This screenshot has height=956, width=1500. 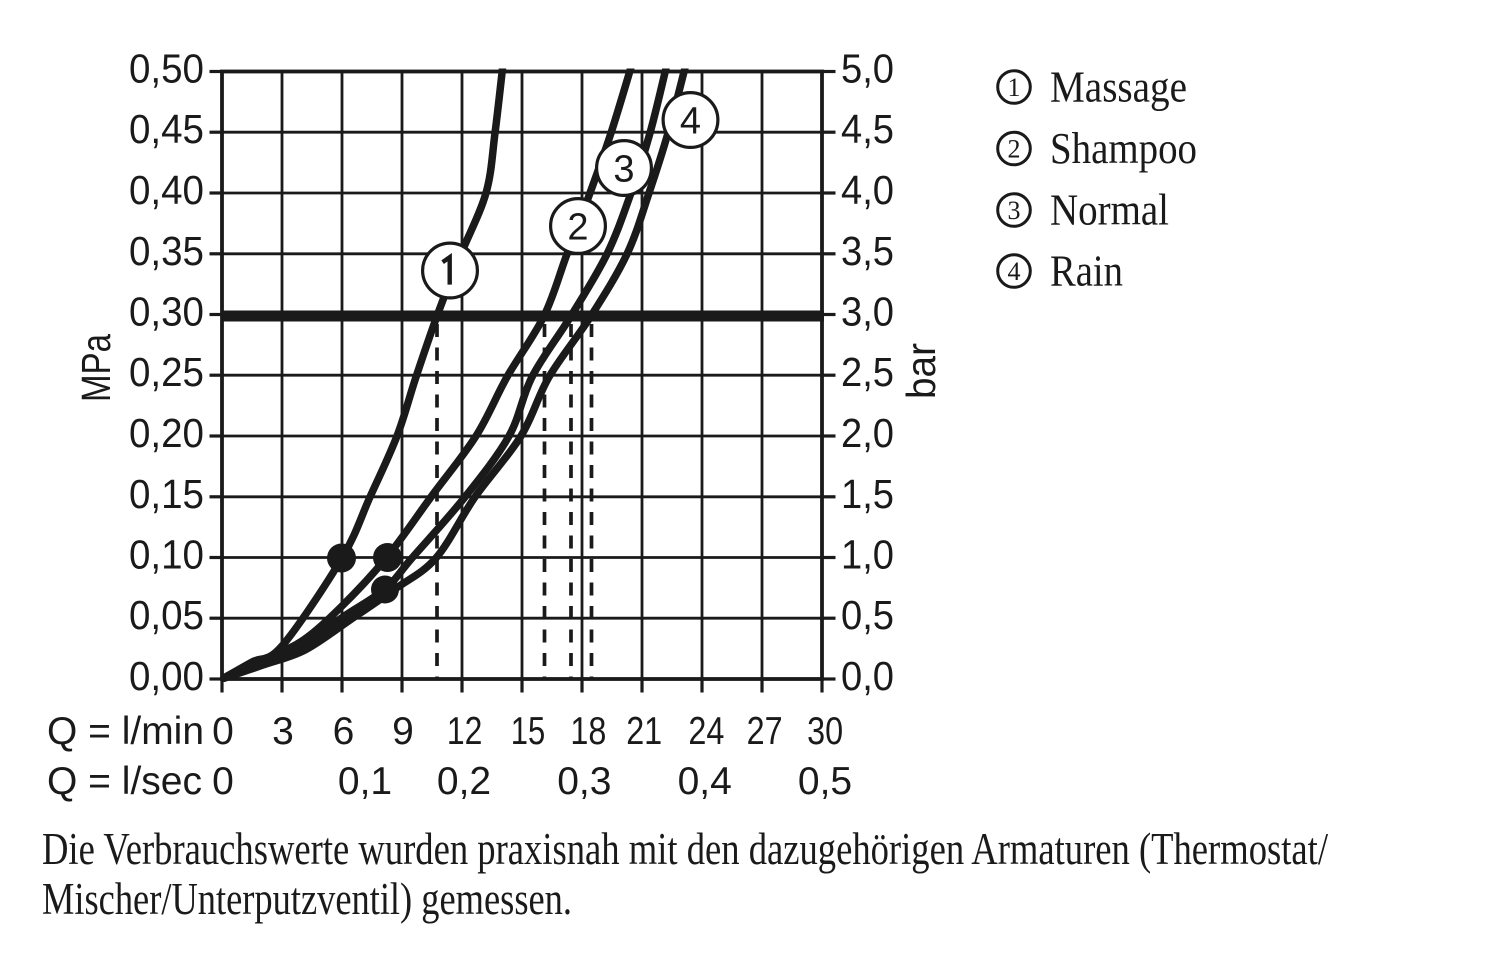 I want to click on svg-text: 2,0, so click(x=867, y=433).